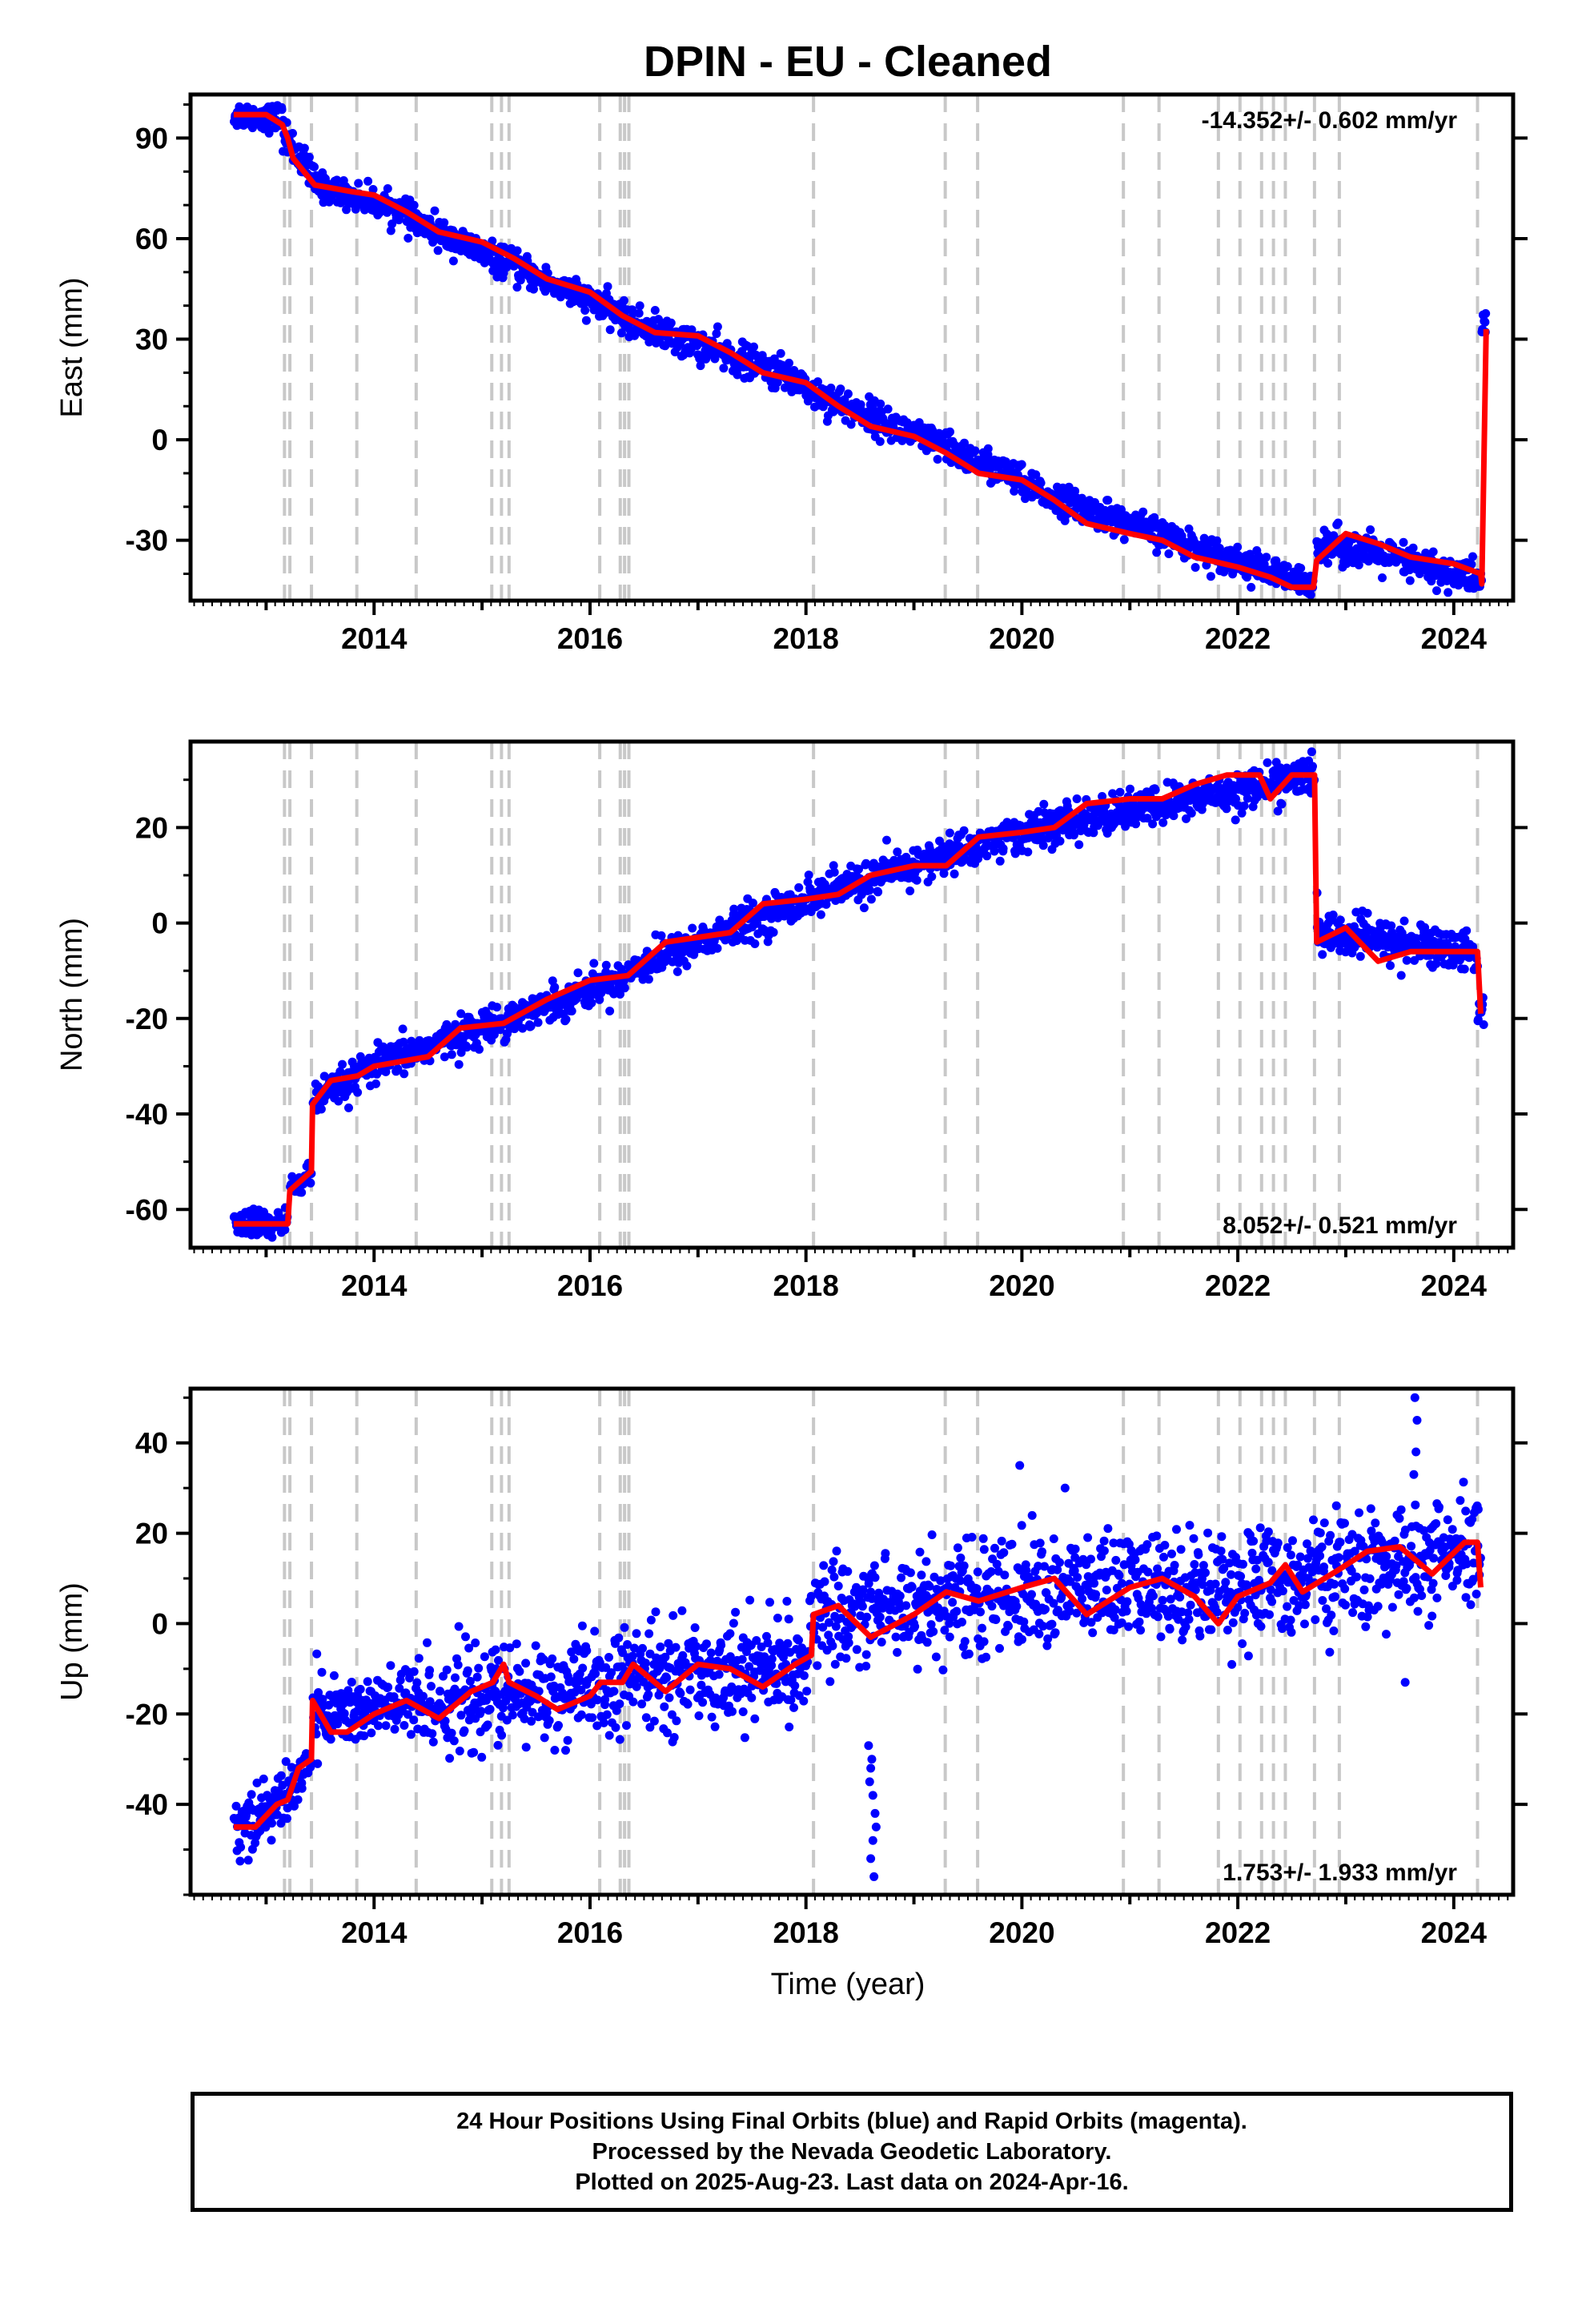  I want to click on y-axis-title: East (mm), so click(72, 347).